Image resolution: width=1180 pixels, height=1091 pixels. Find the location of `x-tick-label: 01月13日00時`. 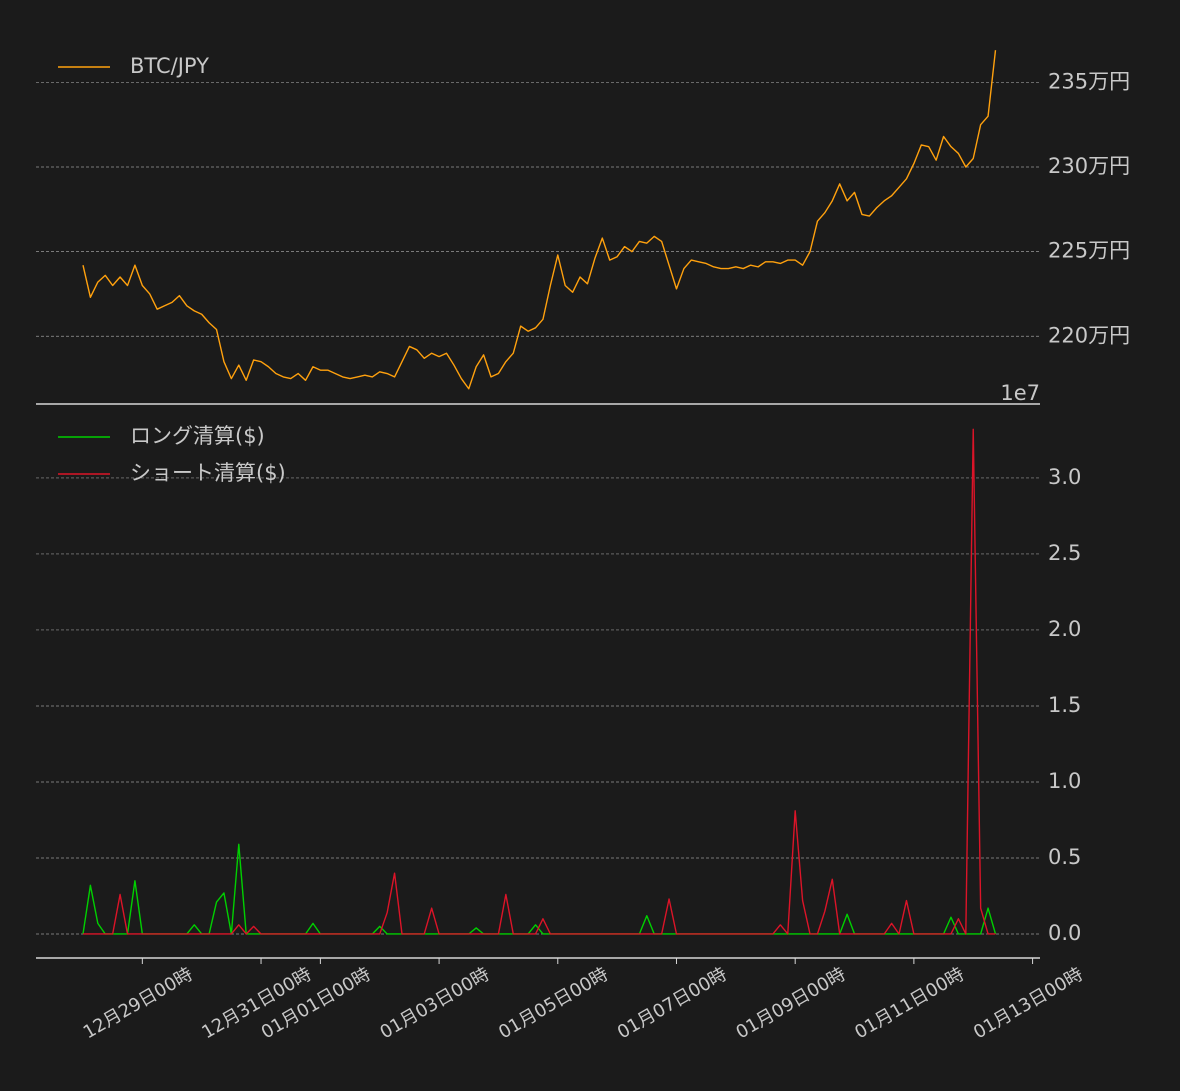

x-tick-label: 01月13日00時 is located at coordinates (1028, 1004).